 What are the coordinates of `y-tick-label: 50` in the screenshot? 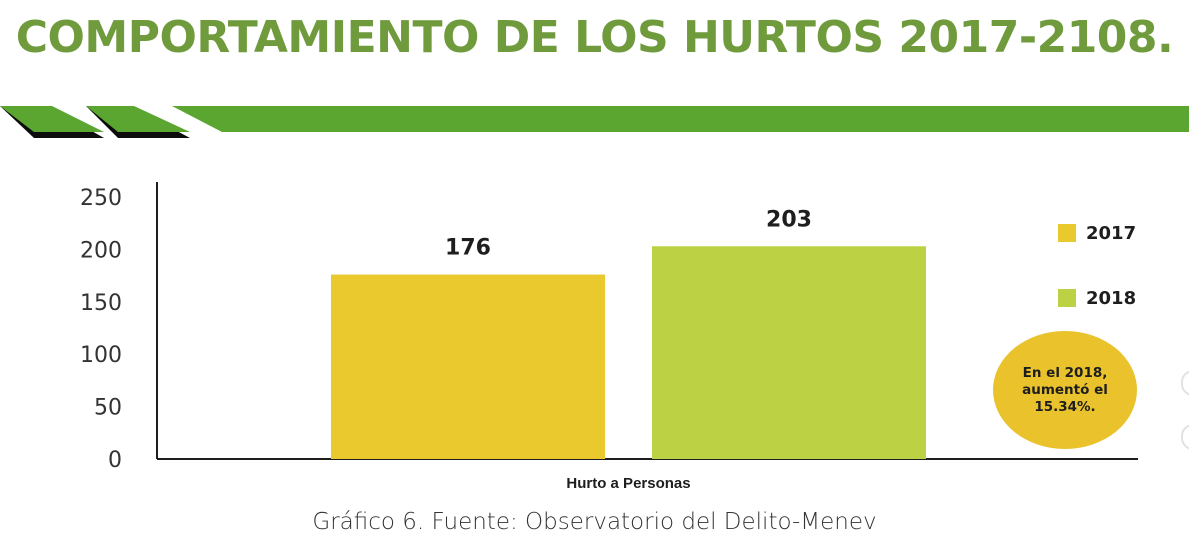 It's located at (108, 408).